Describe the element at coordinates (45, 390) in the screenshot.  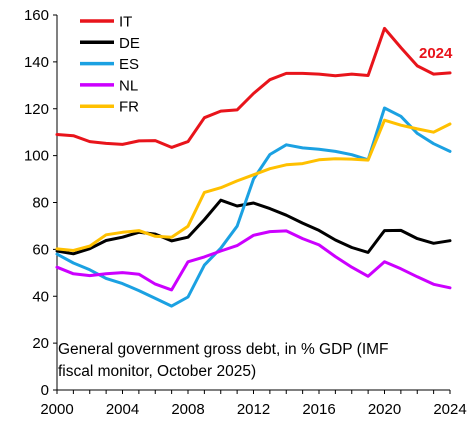
I see `y-tick-label: 0` at that location.